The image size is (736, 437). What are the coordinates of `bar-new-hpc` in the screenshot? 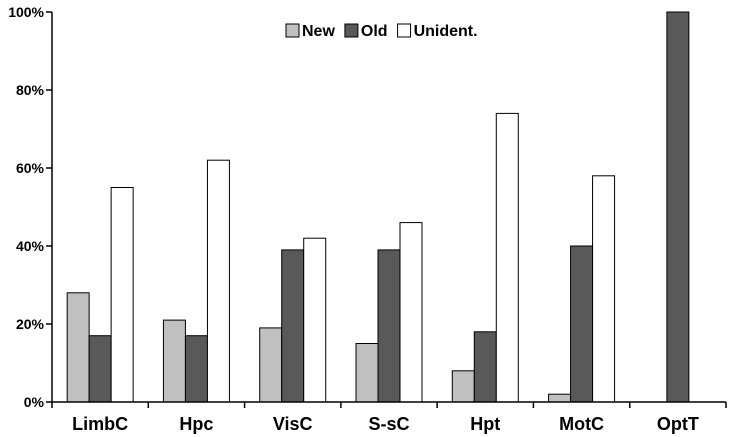 It's located at (174, 361).